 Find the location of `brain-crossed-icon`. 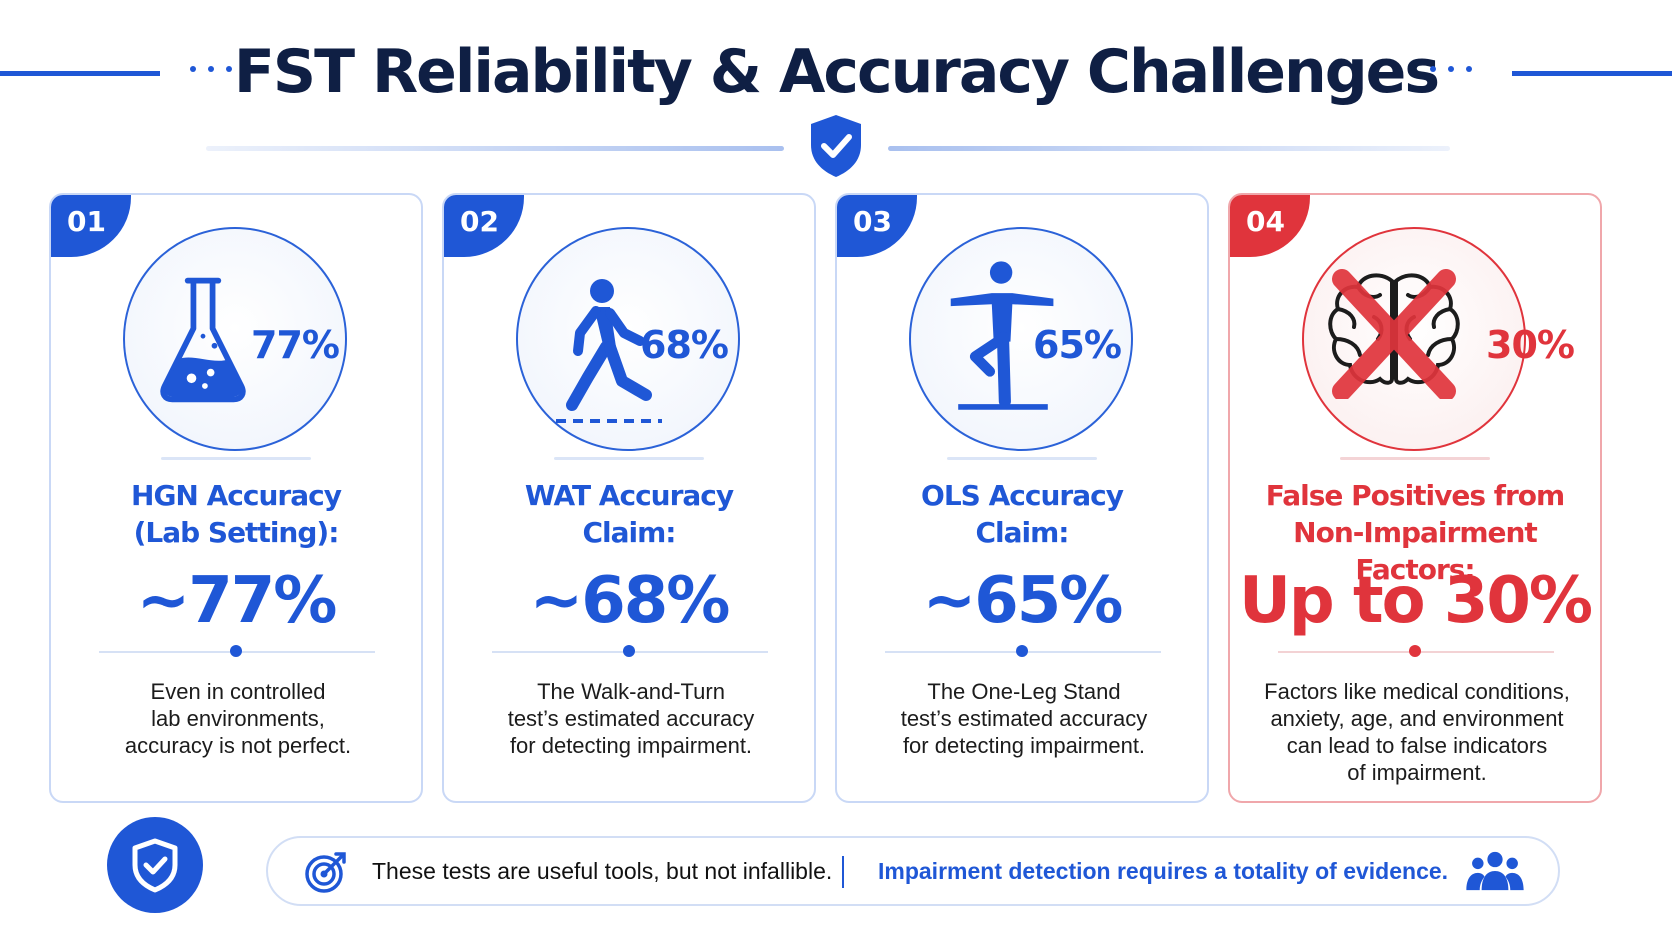

brain-crossed-icon is located at coordinates (1394, 334).